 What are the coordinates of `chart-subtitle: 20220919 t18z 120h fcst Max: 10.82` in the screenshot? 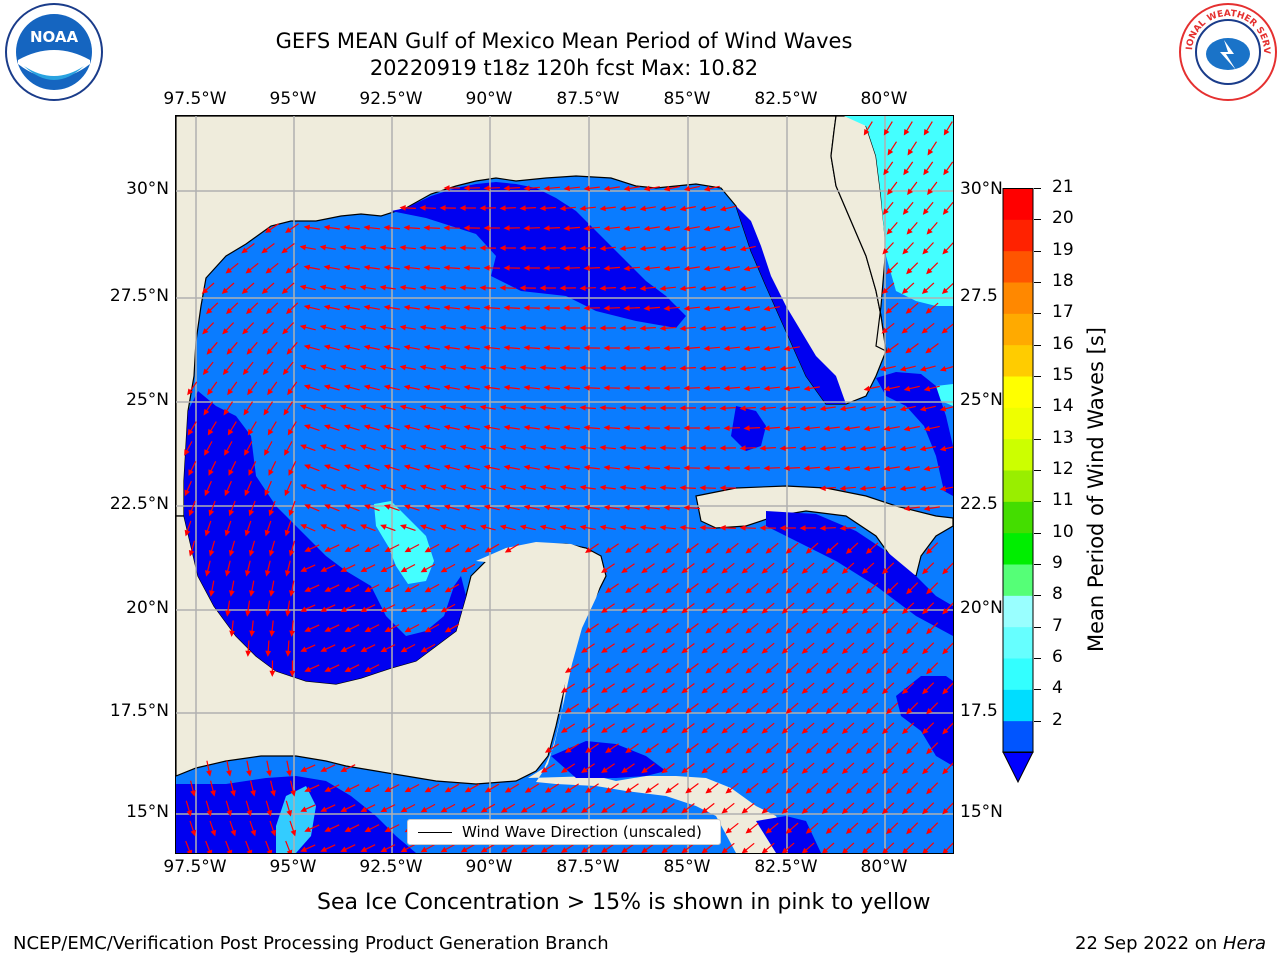 It's located at (564, 68).